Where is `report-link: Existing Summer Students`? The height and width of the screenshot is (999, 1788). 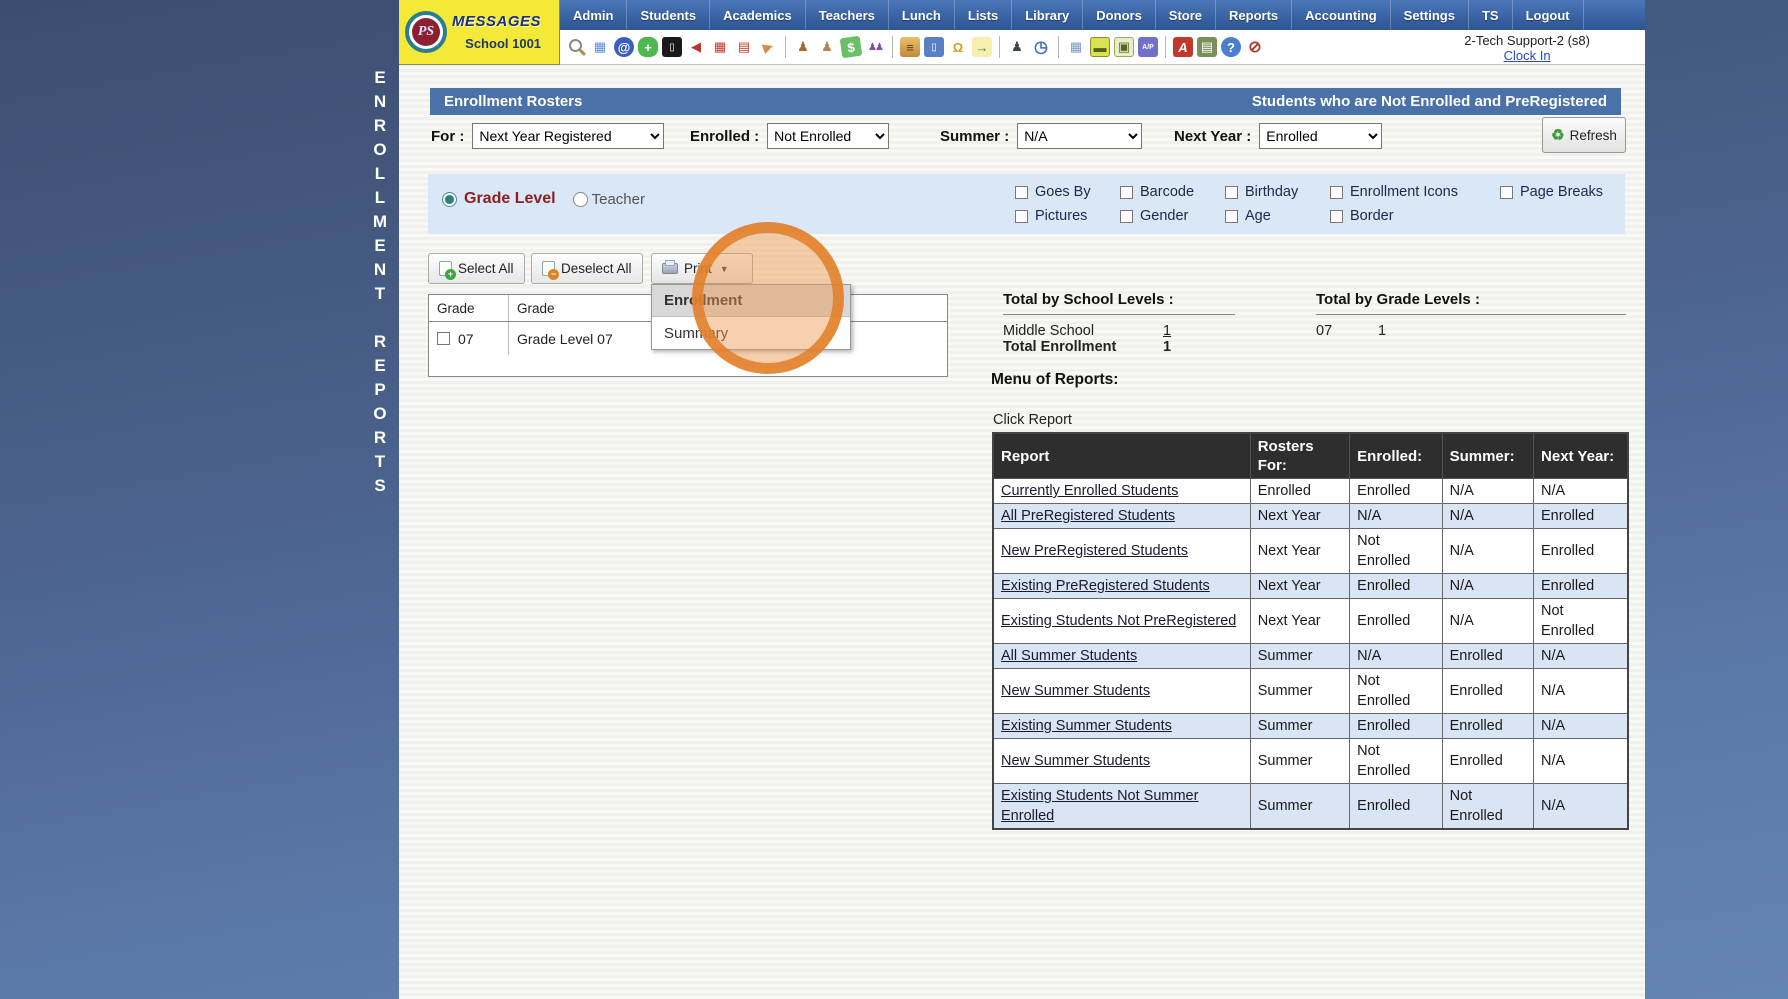 report-link: Existing Summer Students is located at coordinates (1086, 726).